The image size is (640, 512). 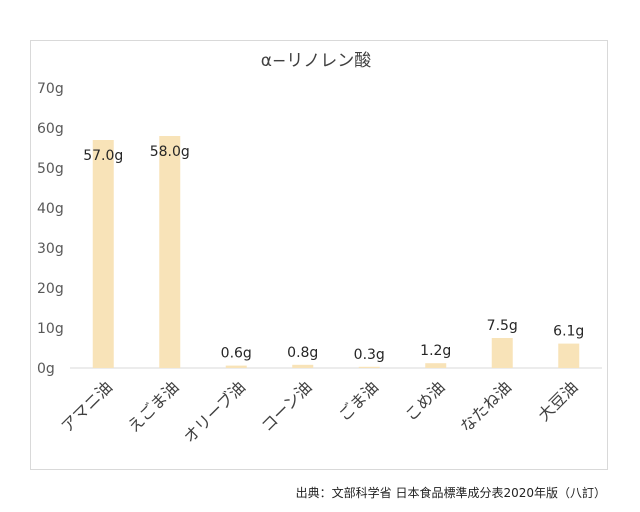 What do you see at coordinates (369, 355) in the screenshot?
I see `data-label: 0.3g` at bounding box center [369, 355].